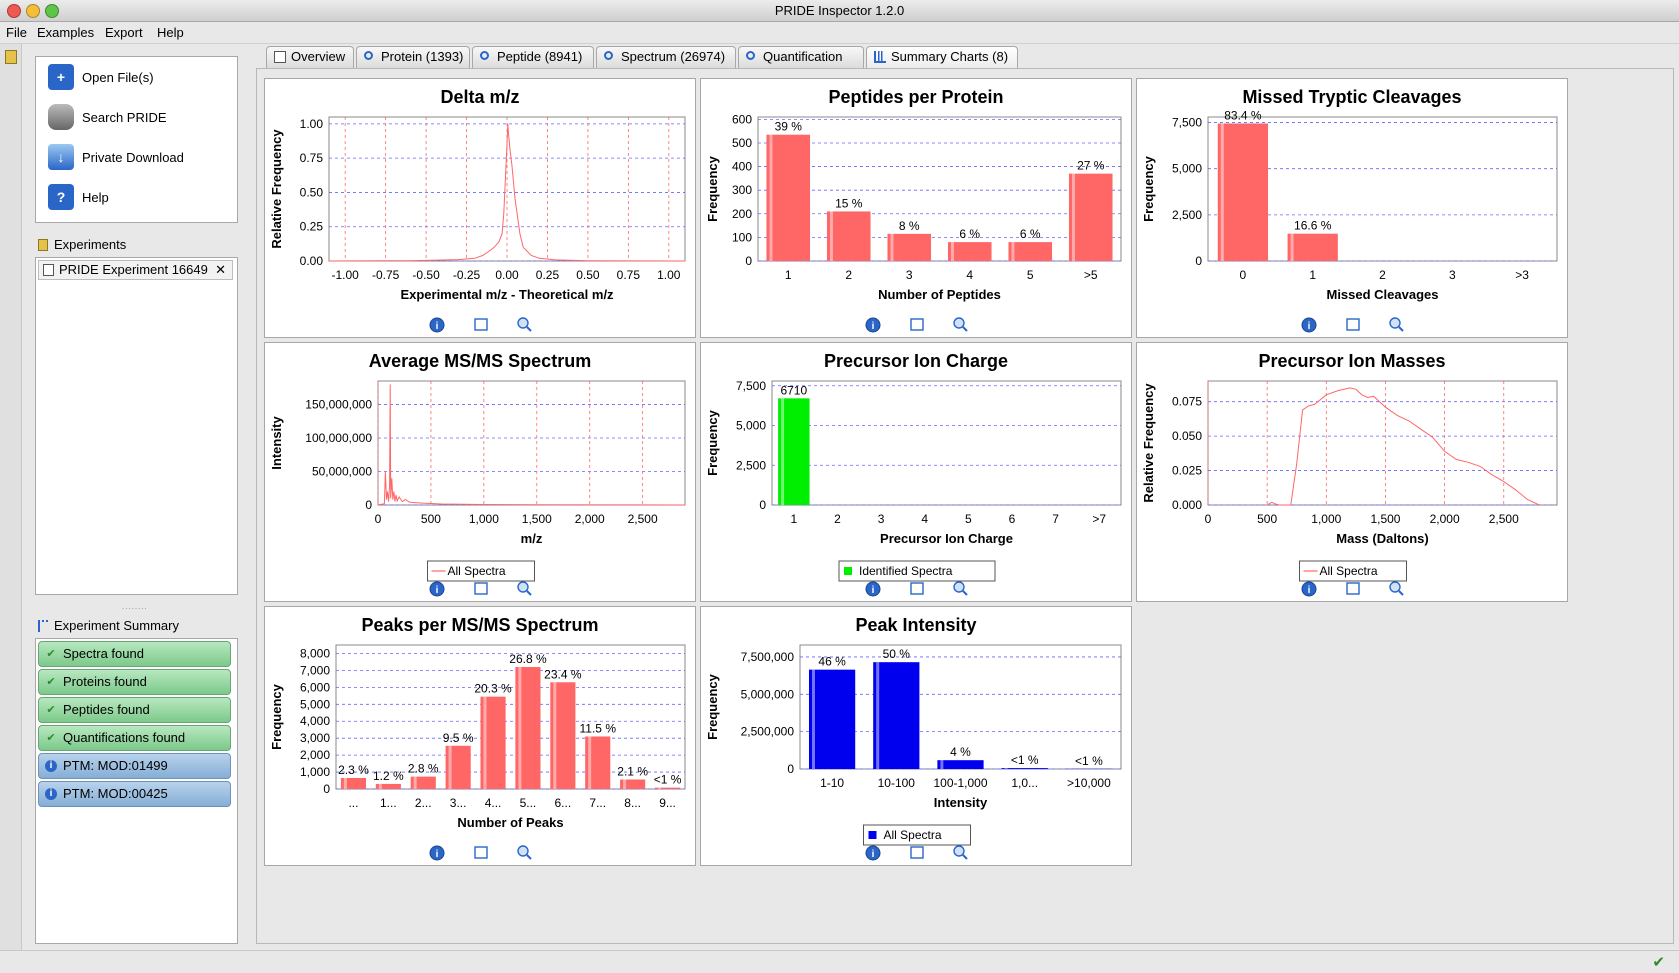 Image resolution: width=1679 pixels, height=973 pixels. I want to click on experiment-item: PRIDE Experiment 16649 ✕, so click(135, 270).